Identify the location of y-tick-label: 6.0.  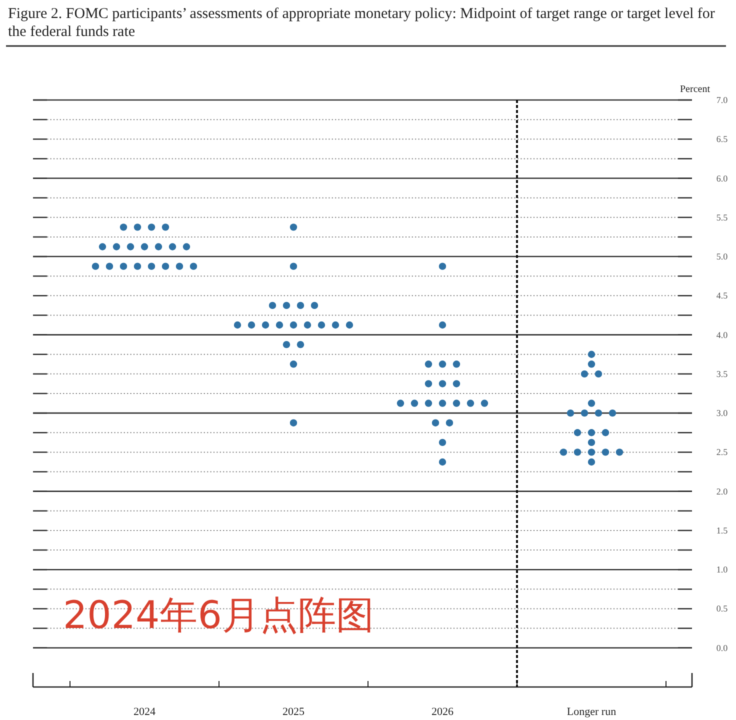
(722, 178).